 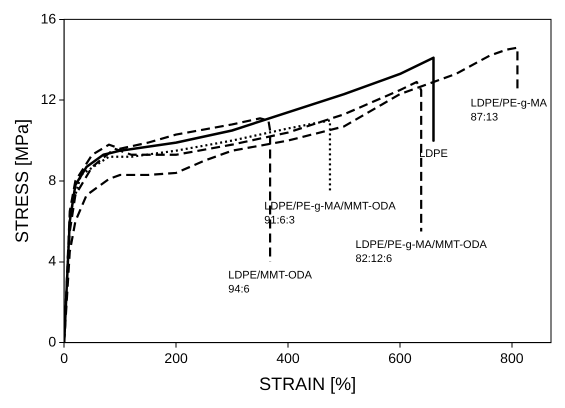 What do you see at coordinates (433, 154) in the screenshot?
I see `series-label: LDPE` at bounding box center [433, 154].